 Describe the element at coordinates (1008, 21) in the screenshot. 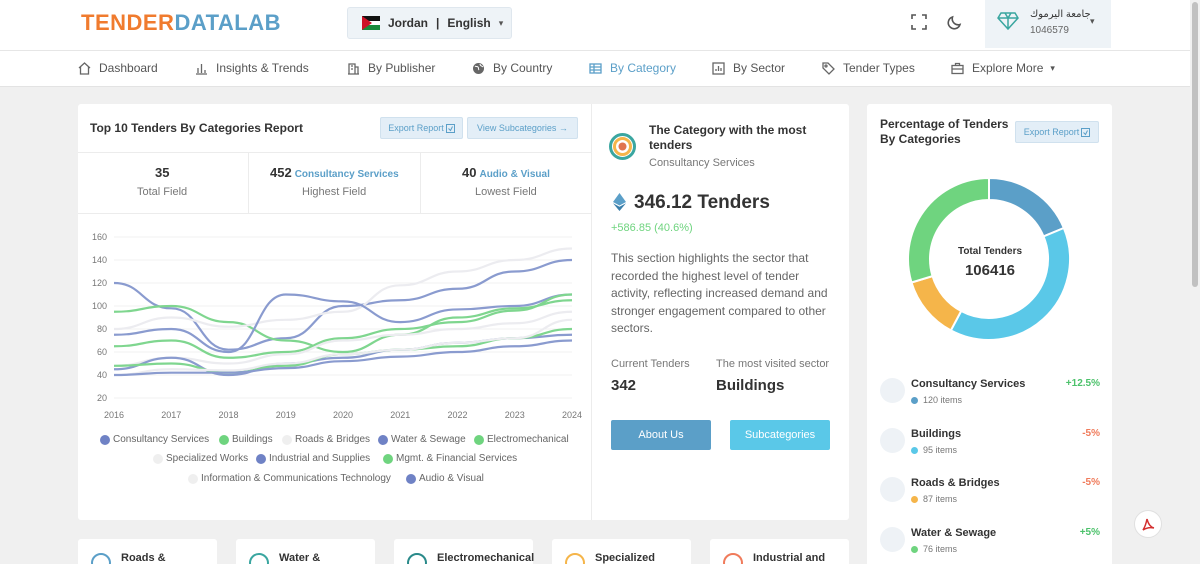

I see `diamond-icon` at that location.